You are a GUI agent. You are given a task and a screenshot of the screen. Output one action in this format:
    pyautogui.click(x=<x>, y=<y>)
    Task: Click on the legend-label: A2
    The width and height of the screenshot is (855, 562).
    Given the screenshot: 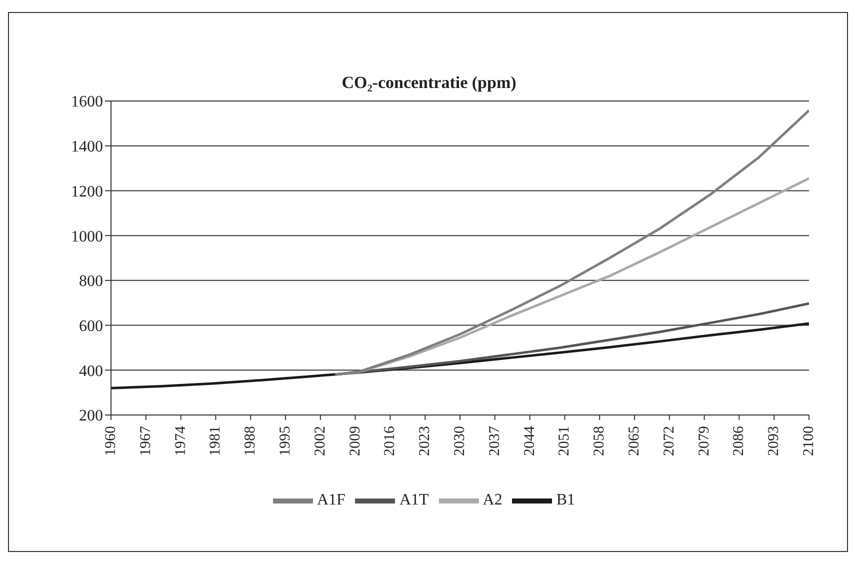 What is the action you would take?
    pyautogui.click(x=492, y=500)
    